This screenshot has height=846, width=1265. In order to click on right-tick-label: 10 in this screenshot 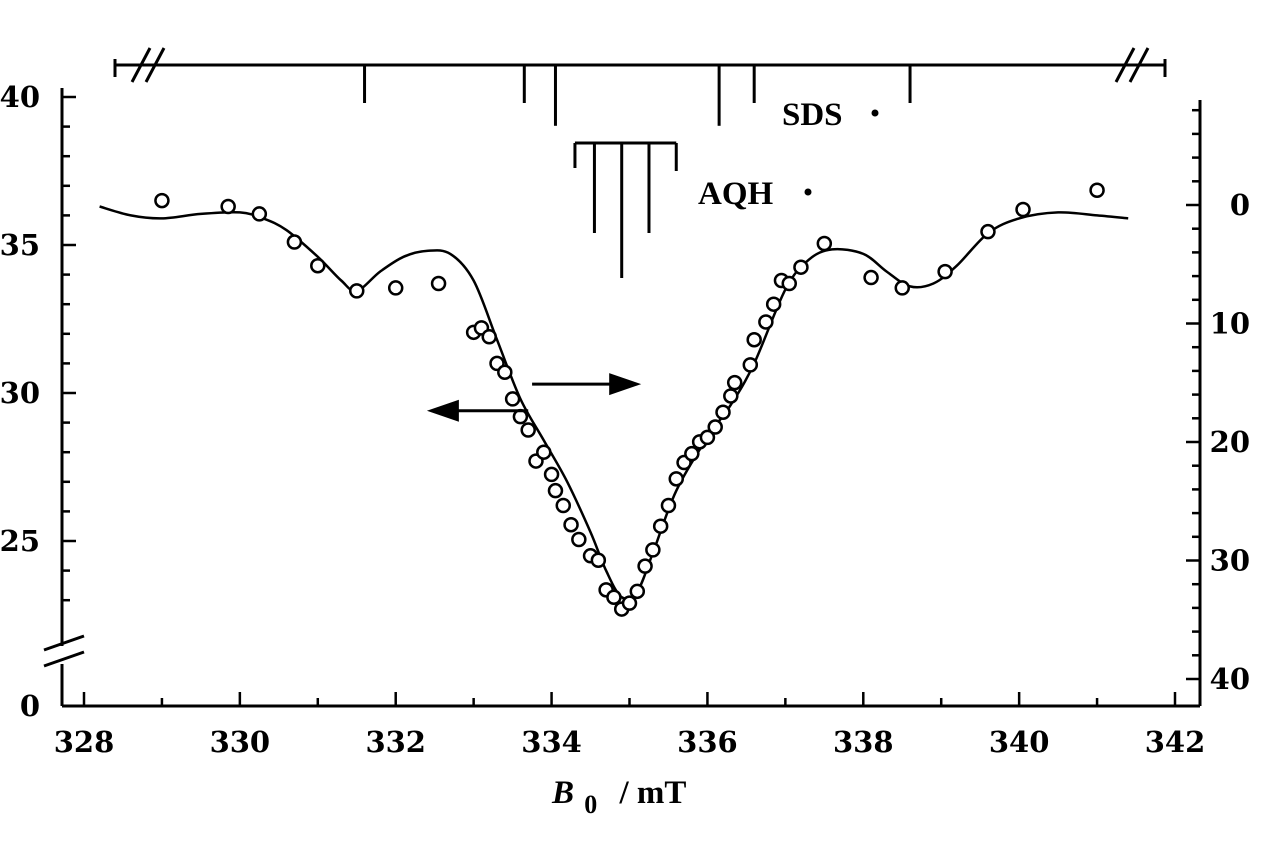, I will do `click(1230, 324)`.